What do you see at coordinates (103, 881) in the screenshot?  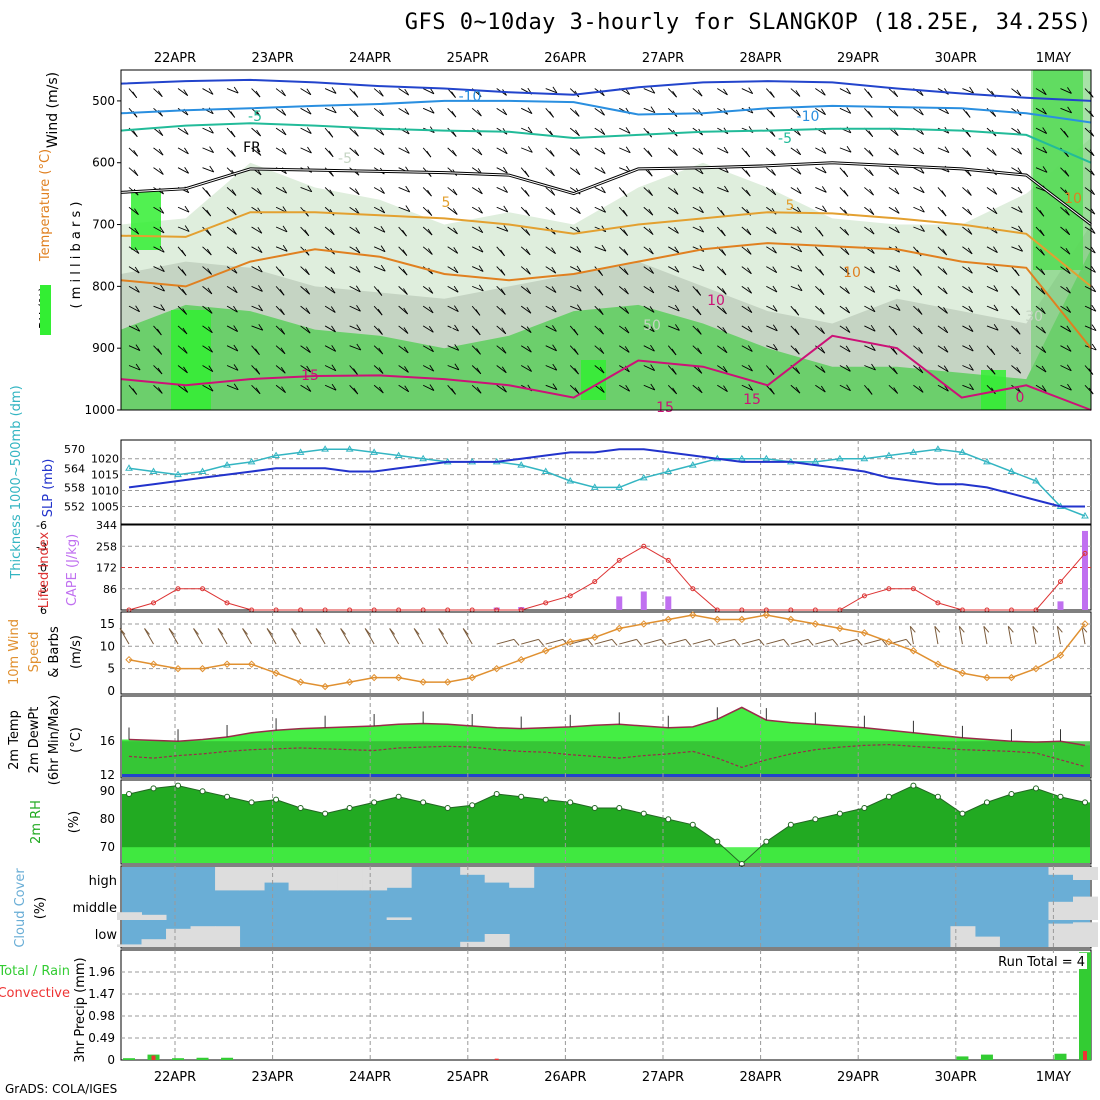 I see `cloud-level-label: high` at bounding box center [103, 881].